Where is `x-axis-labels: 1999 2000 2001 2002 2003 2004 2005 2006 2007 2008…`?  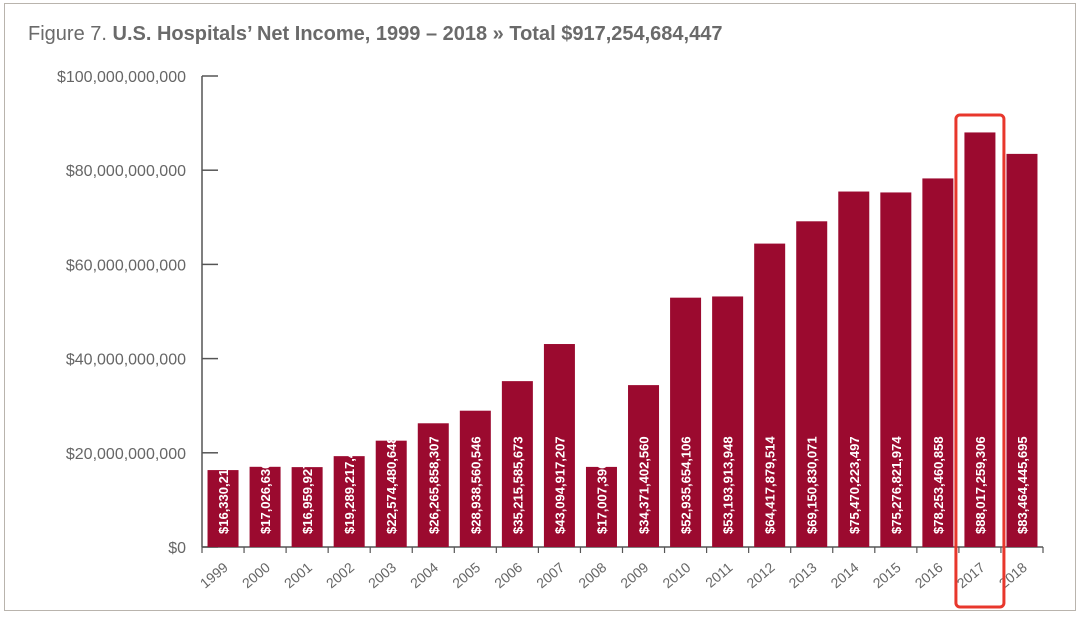 x-axis-labels: 1999 2000 2001 2002 2003 2004 2005 2006 2007 2008… is located at coordinates (613, 575).